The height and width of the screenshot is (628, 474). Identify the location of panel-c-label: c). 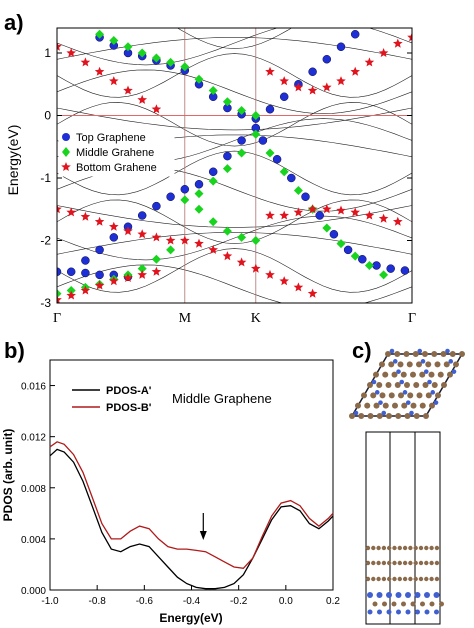
(362, 350).